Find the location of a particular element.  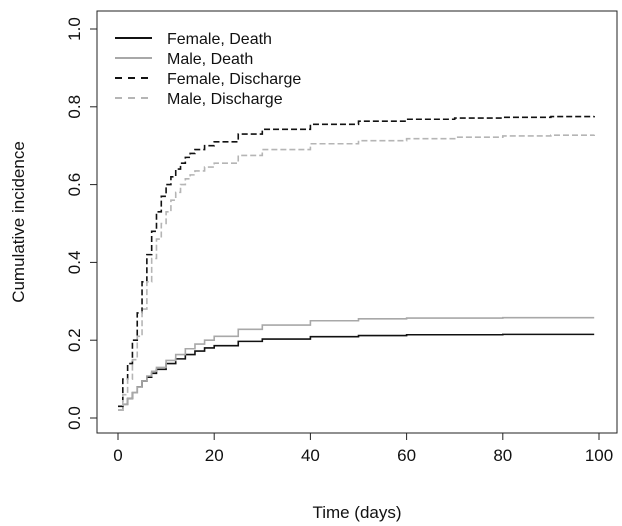

y-tick-label: 0.6 is located at coordinates (74, 185).